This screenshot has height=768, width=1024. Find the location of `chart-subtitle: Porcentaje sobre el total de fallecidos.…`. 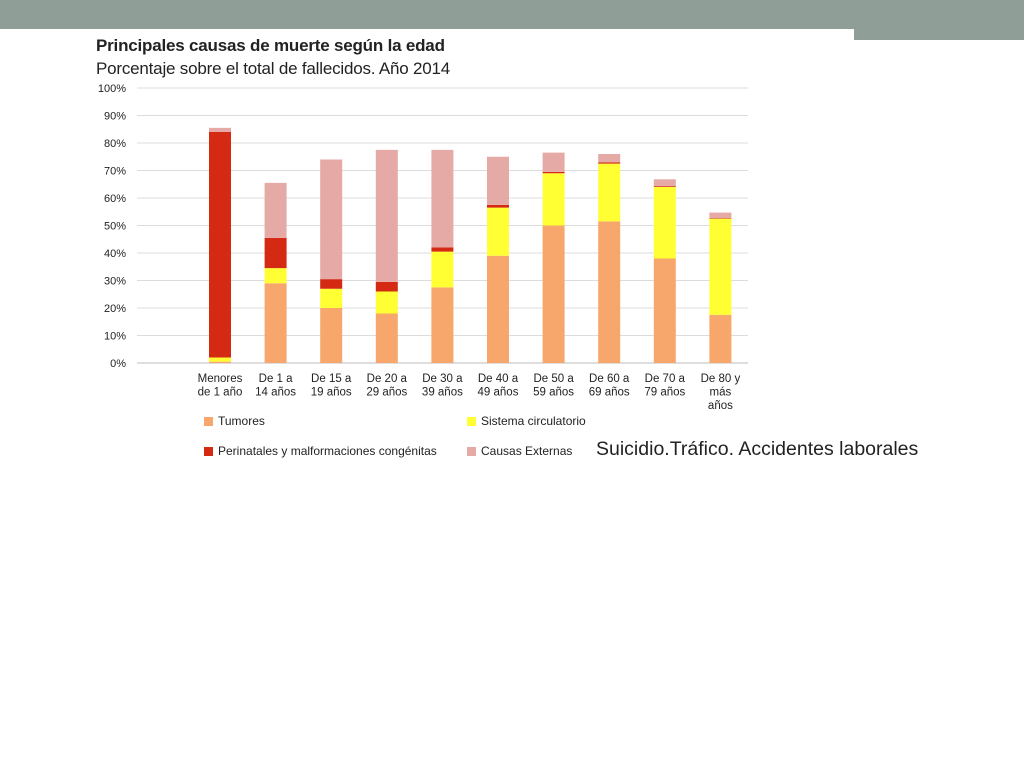

chart-subtitle: Porcentaje sobre el total de fallecidos.… is located at coordinates (273, 68).